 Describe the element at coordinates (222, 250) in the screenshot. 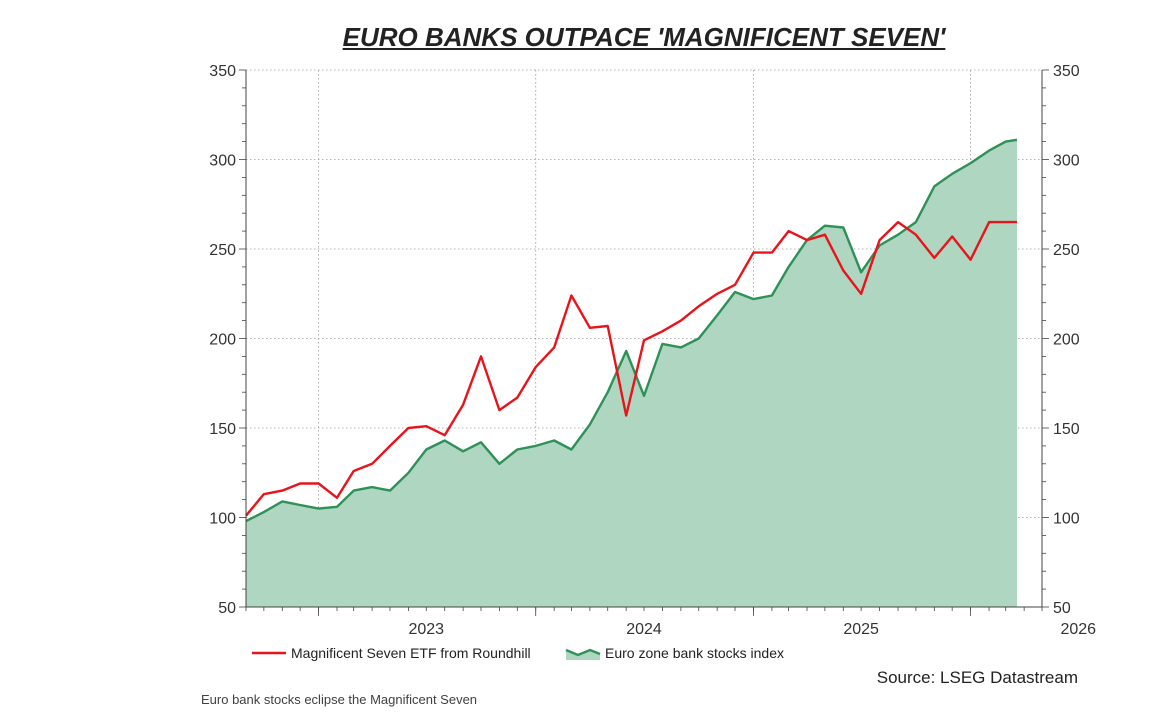

I see `y-tick-label-left: 250` at that location.